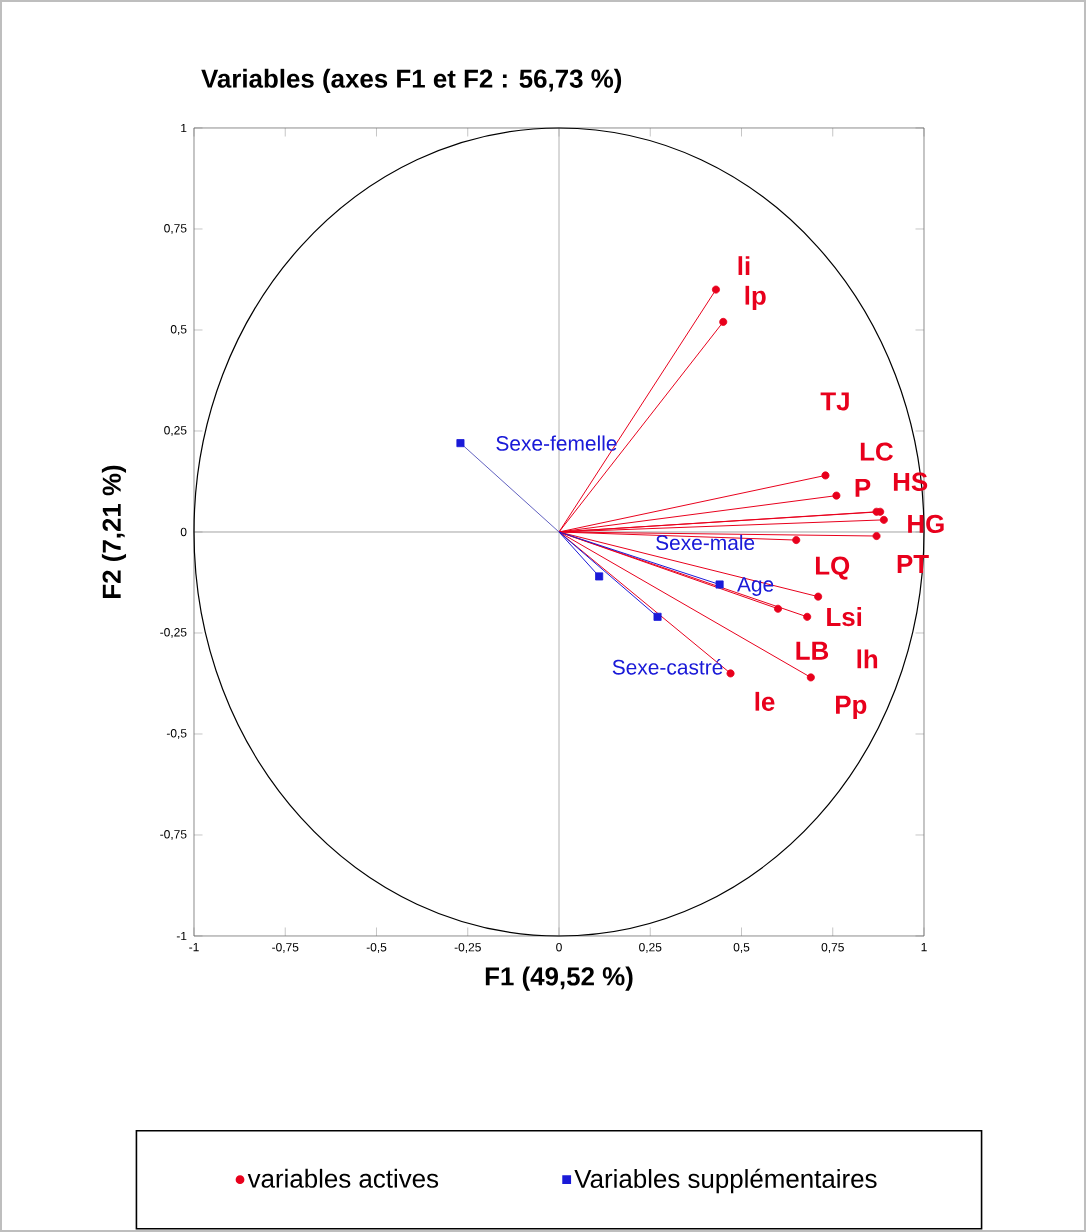 This screenshot has height=1232, width=1086. I want to click on legend-label: variables actives, so click(343, 1178).